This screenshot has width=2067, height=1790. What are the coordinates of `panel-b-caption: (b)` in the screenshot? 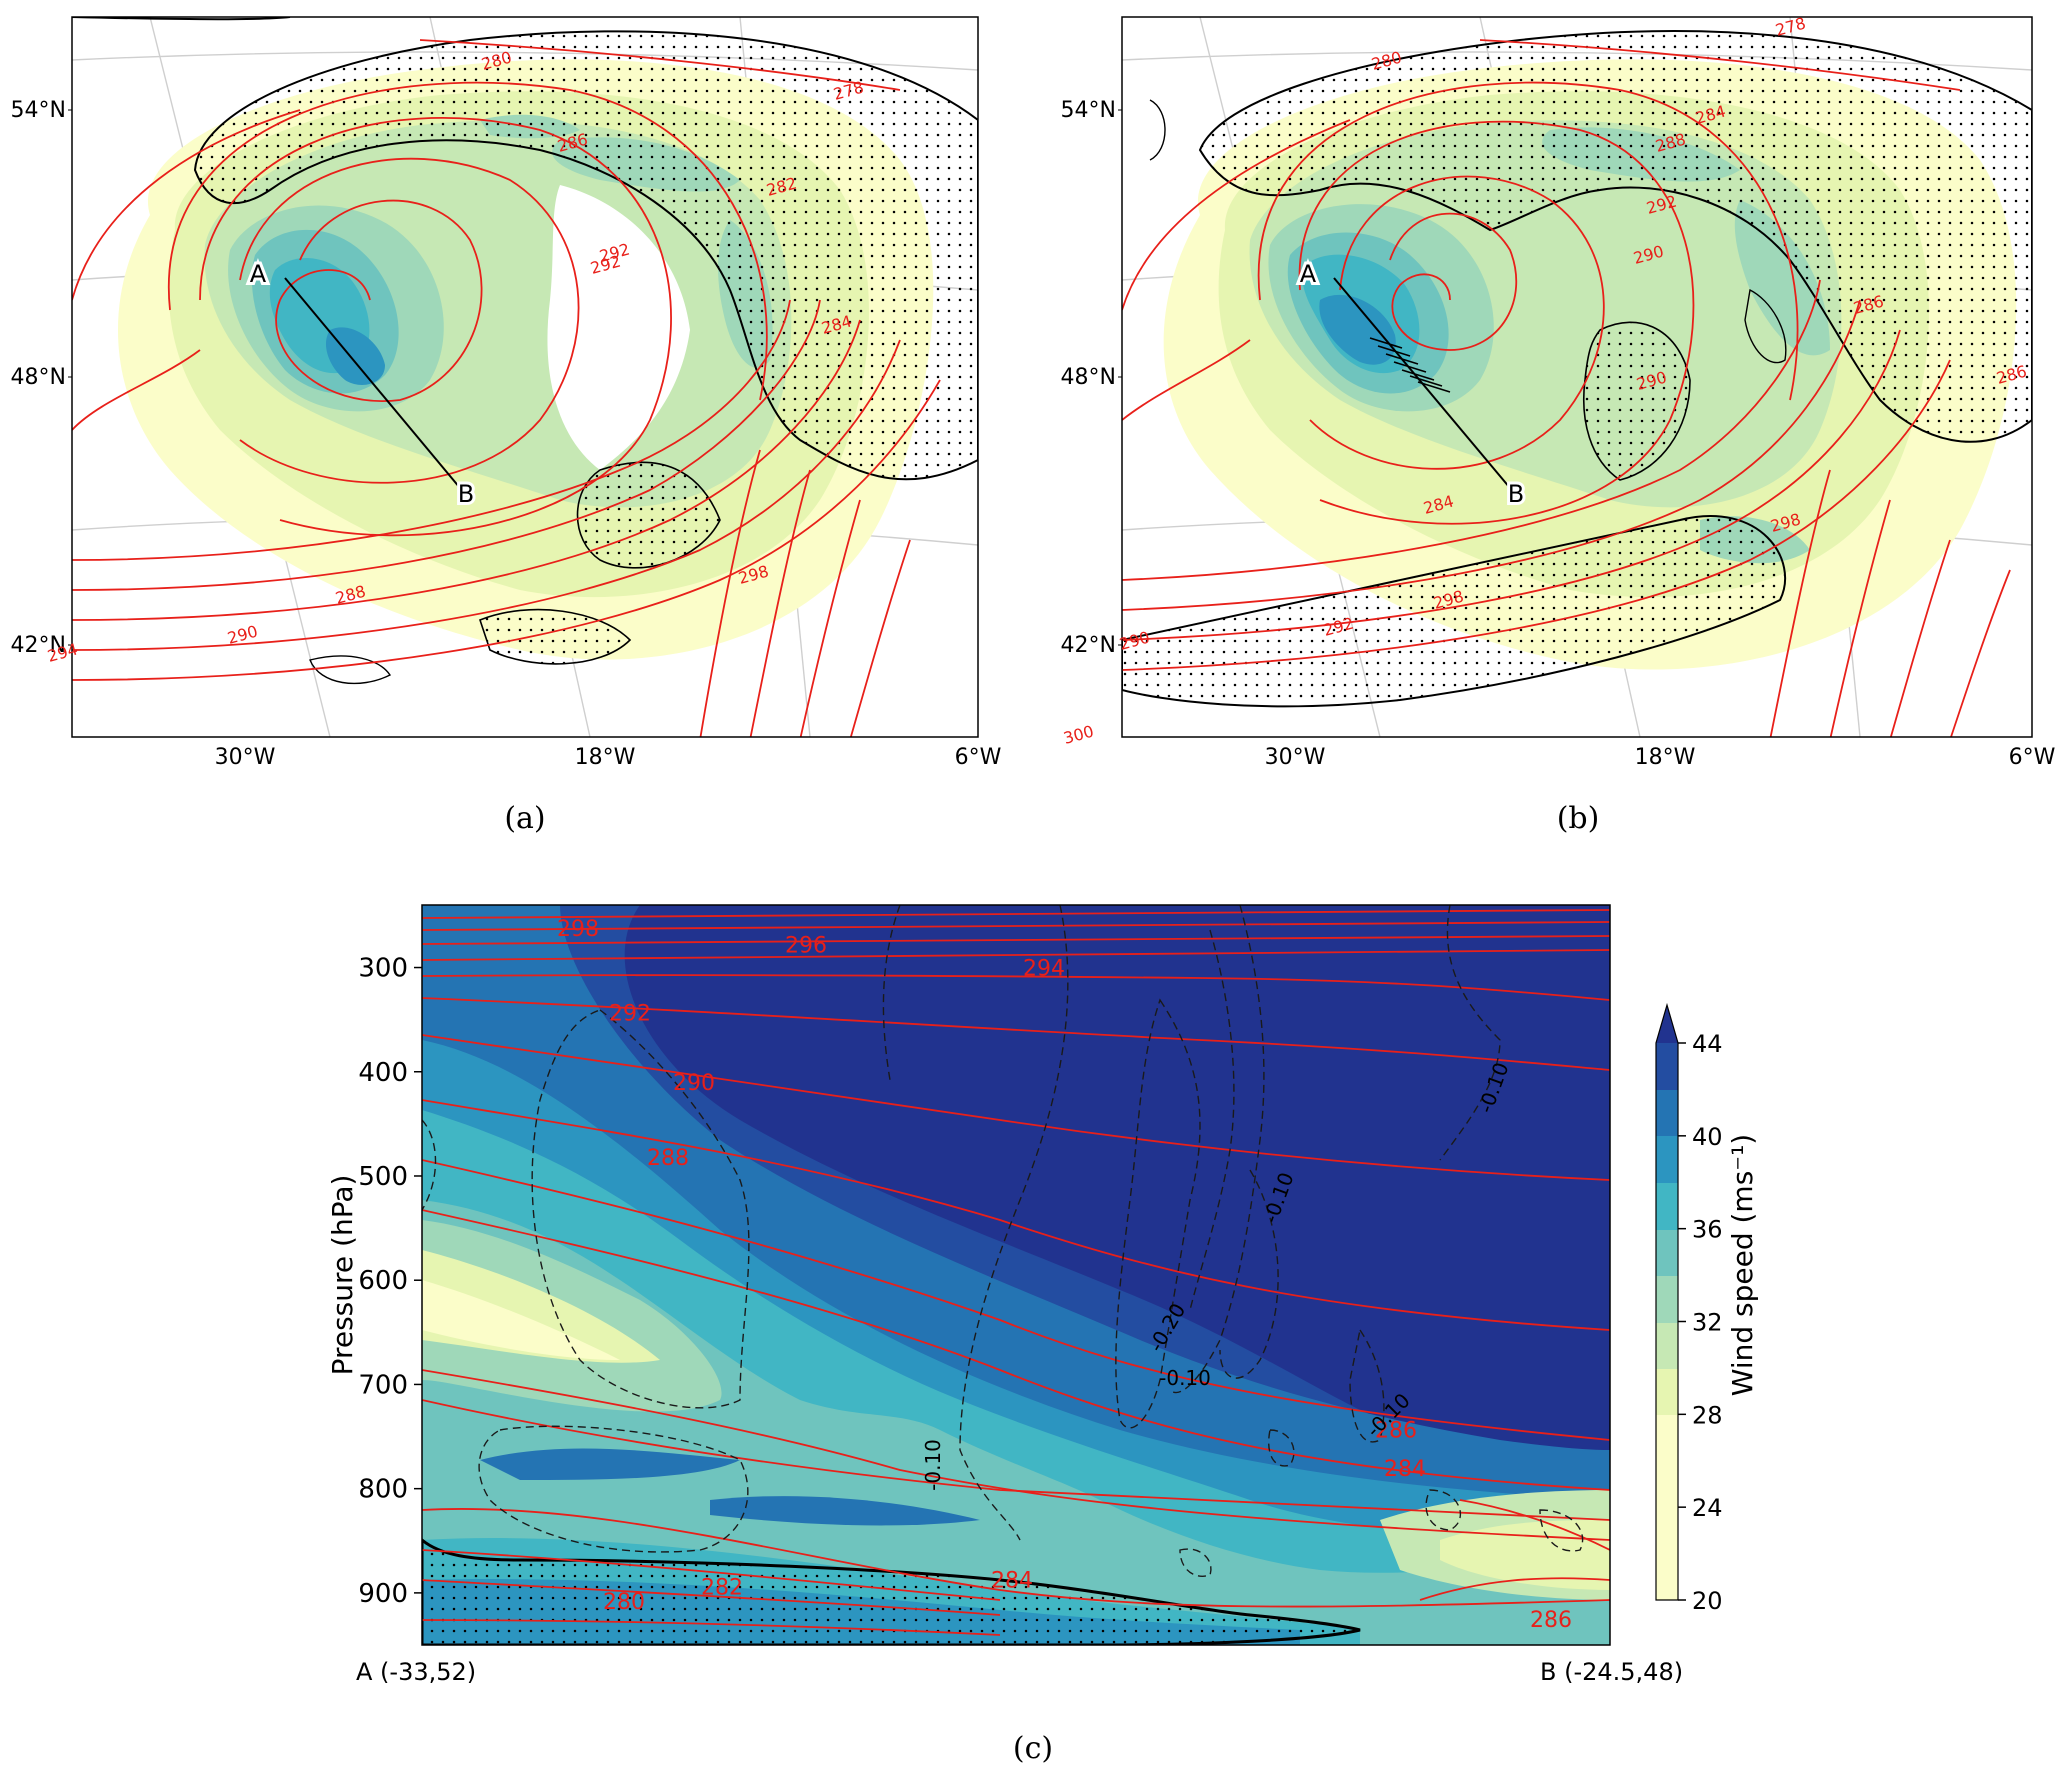 It's located at (1578, 818).